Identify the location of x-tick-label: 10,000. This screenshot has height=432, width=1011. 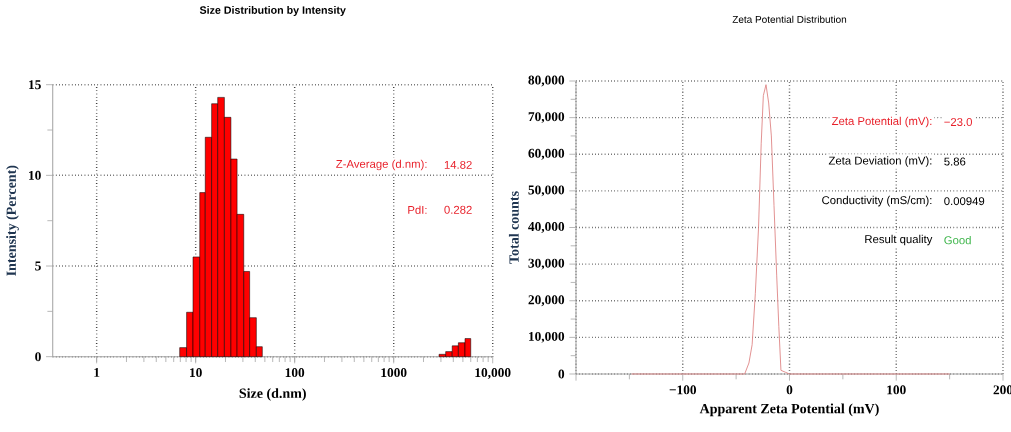
(493, 373).